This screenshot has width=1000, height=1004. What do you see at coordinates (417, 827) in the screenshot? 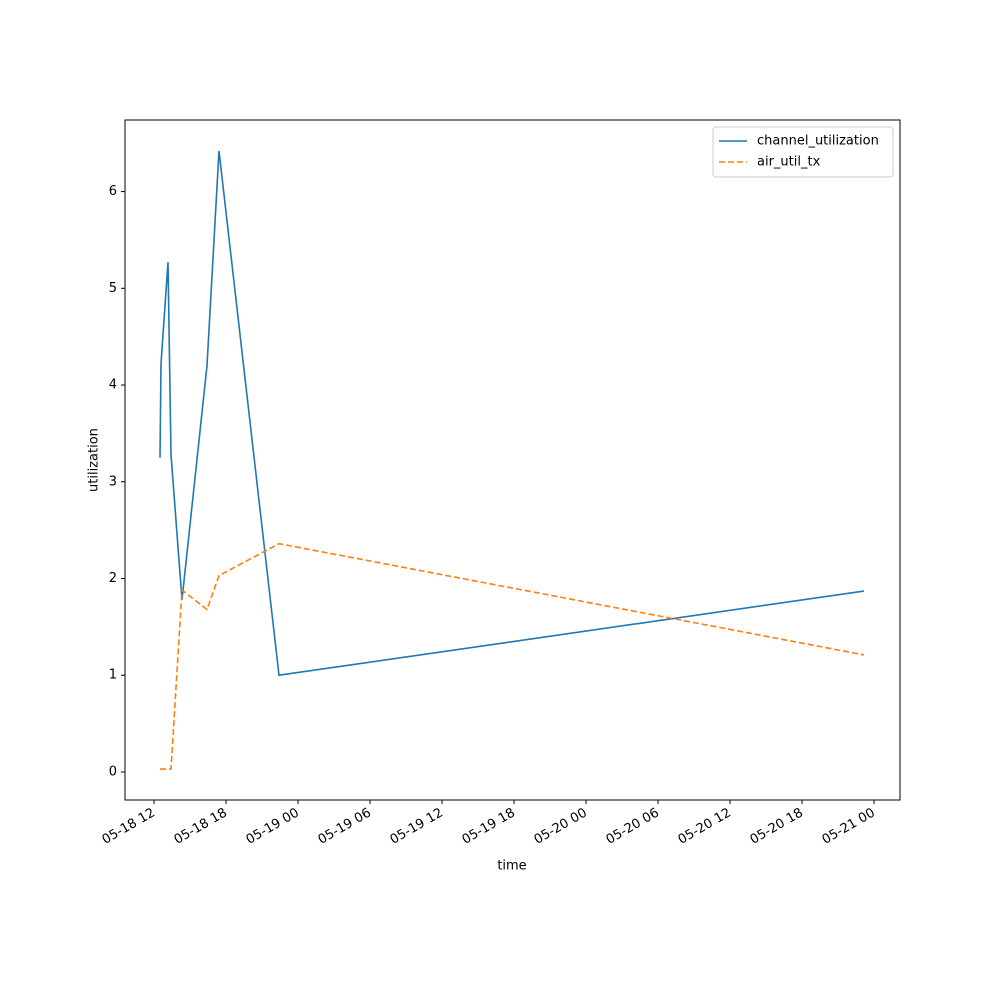
I see `x-tick-label: 05-19 12` at bounding box center [417, 827].